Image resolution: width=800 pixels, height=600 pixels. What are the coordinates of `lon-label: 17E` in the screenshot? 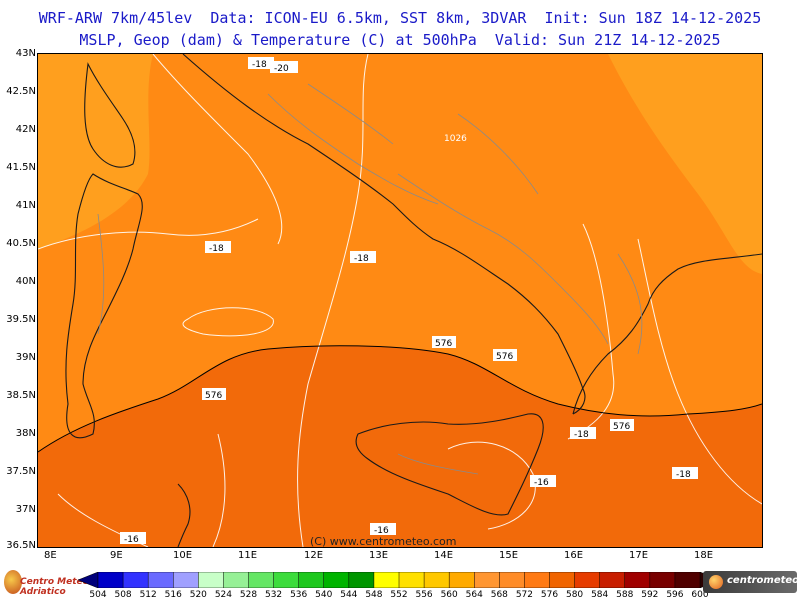 It's located at (639, 555).